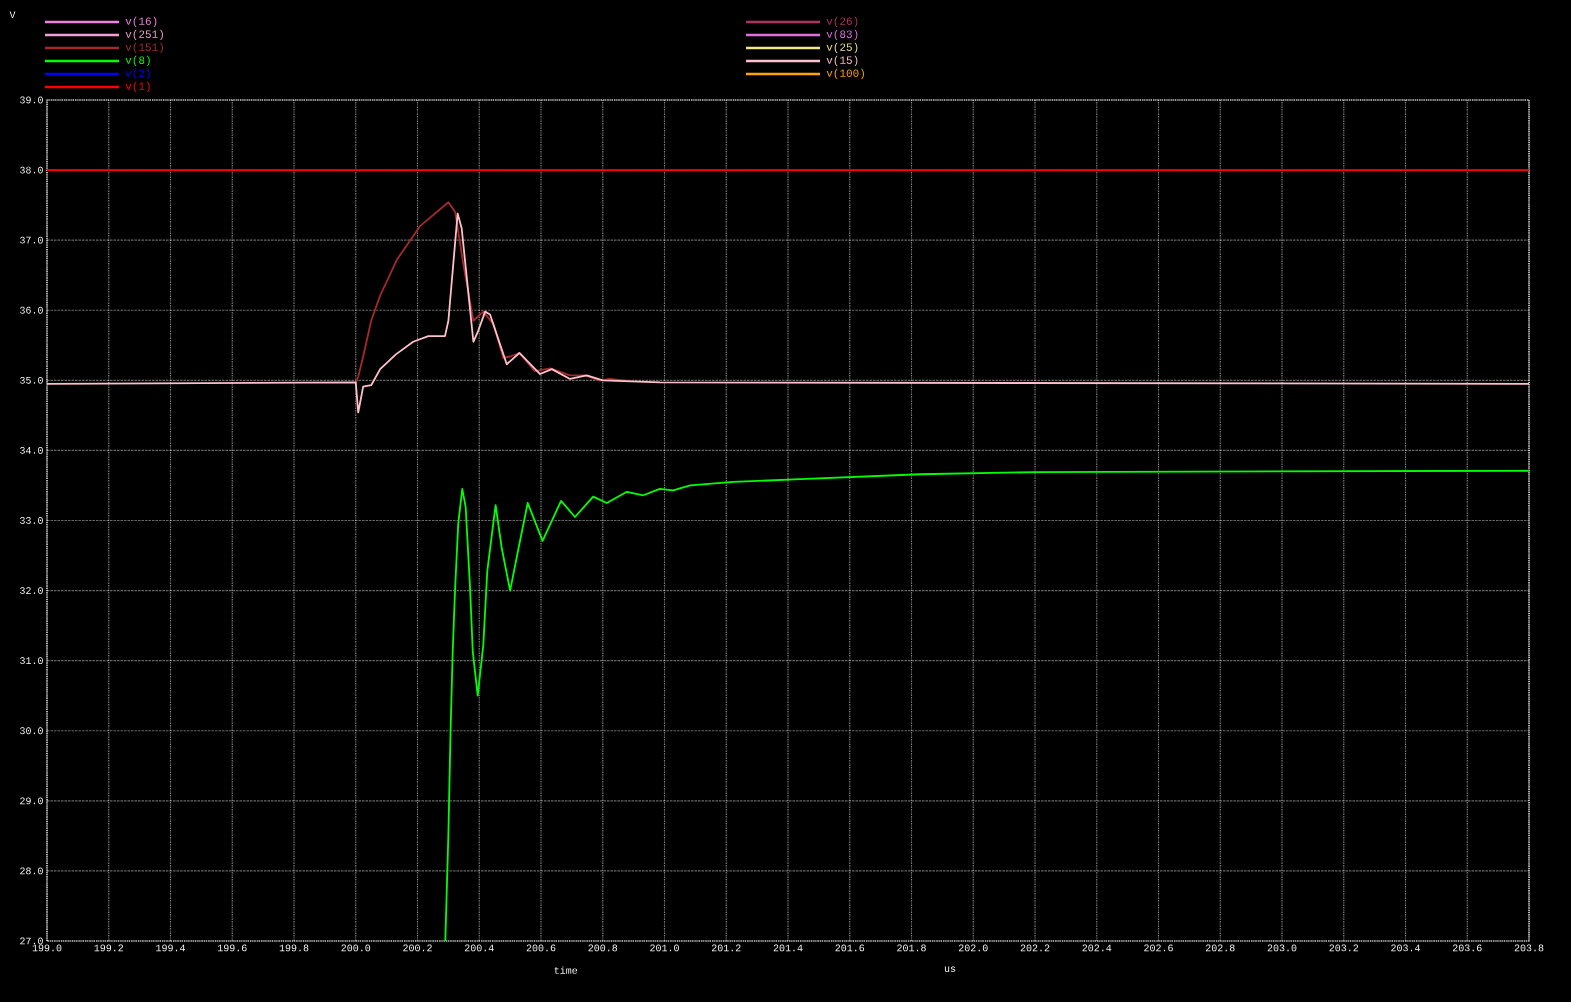 The image size is (1571, 1002). I want to click on x-tick-label: 201.4, so click(788, 948).